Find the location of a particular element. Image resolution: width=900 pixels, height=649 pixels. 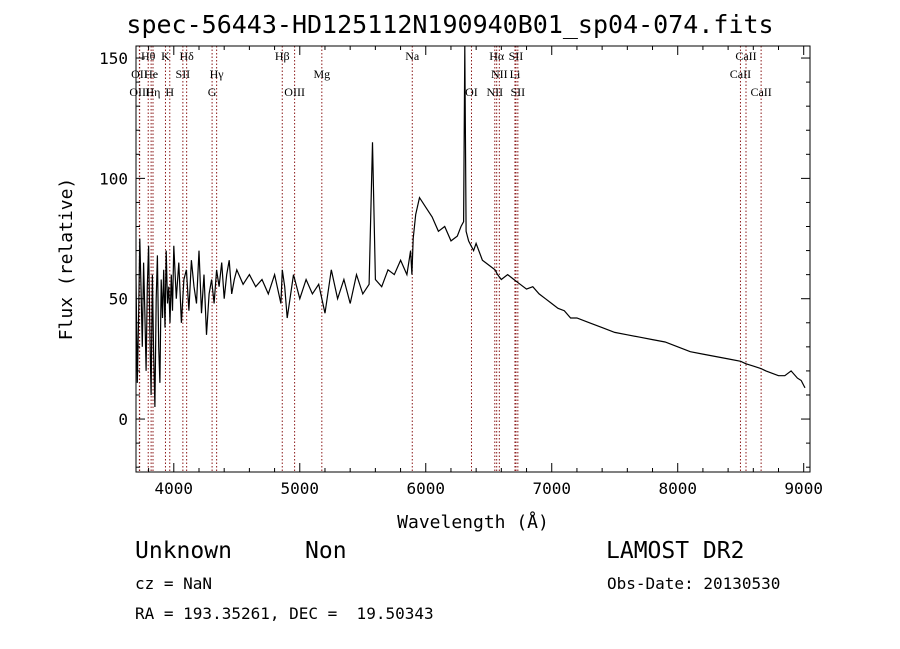

cz-value: cz = NaN is located at coordinates (174, 583).